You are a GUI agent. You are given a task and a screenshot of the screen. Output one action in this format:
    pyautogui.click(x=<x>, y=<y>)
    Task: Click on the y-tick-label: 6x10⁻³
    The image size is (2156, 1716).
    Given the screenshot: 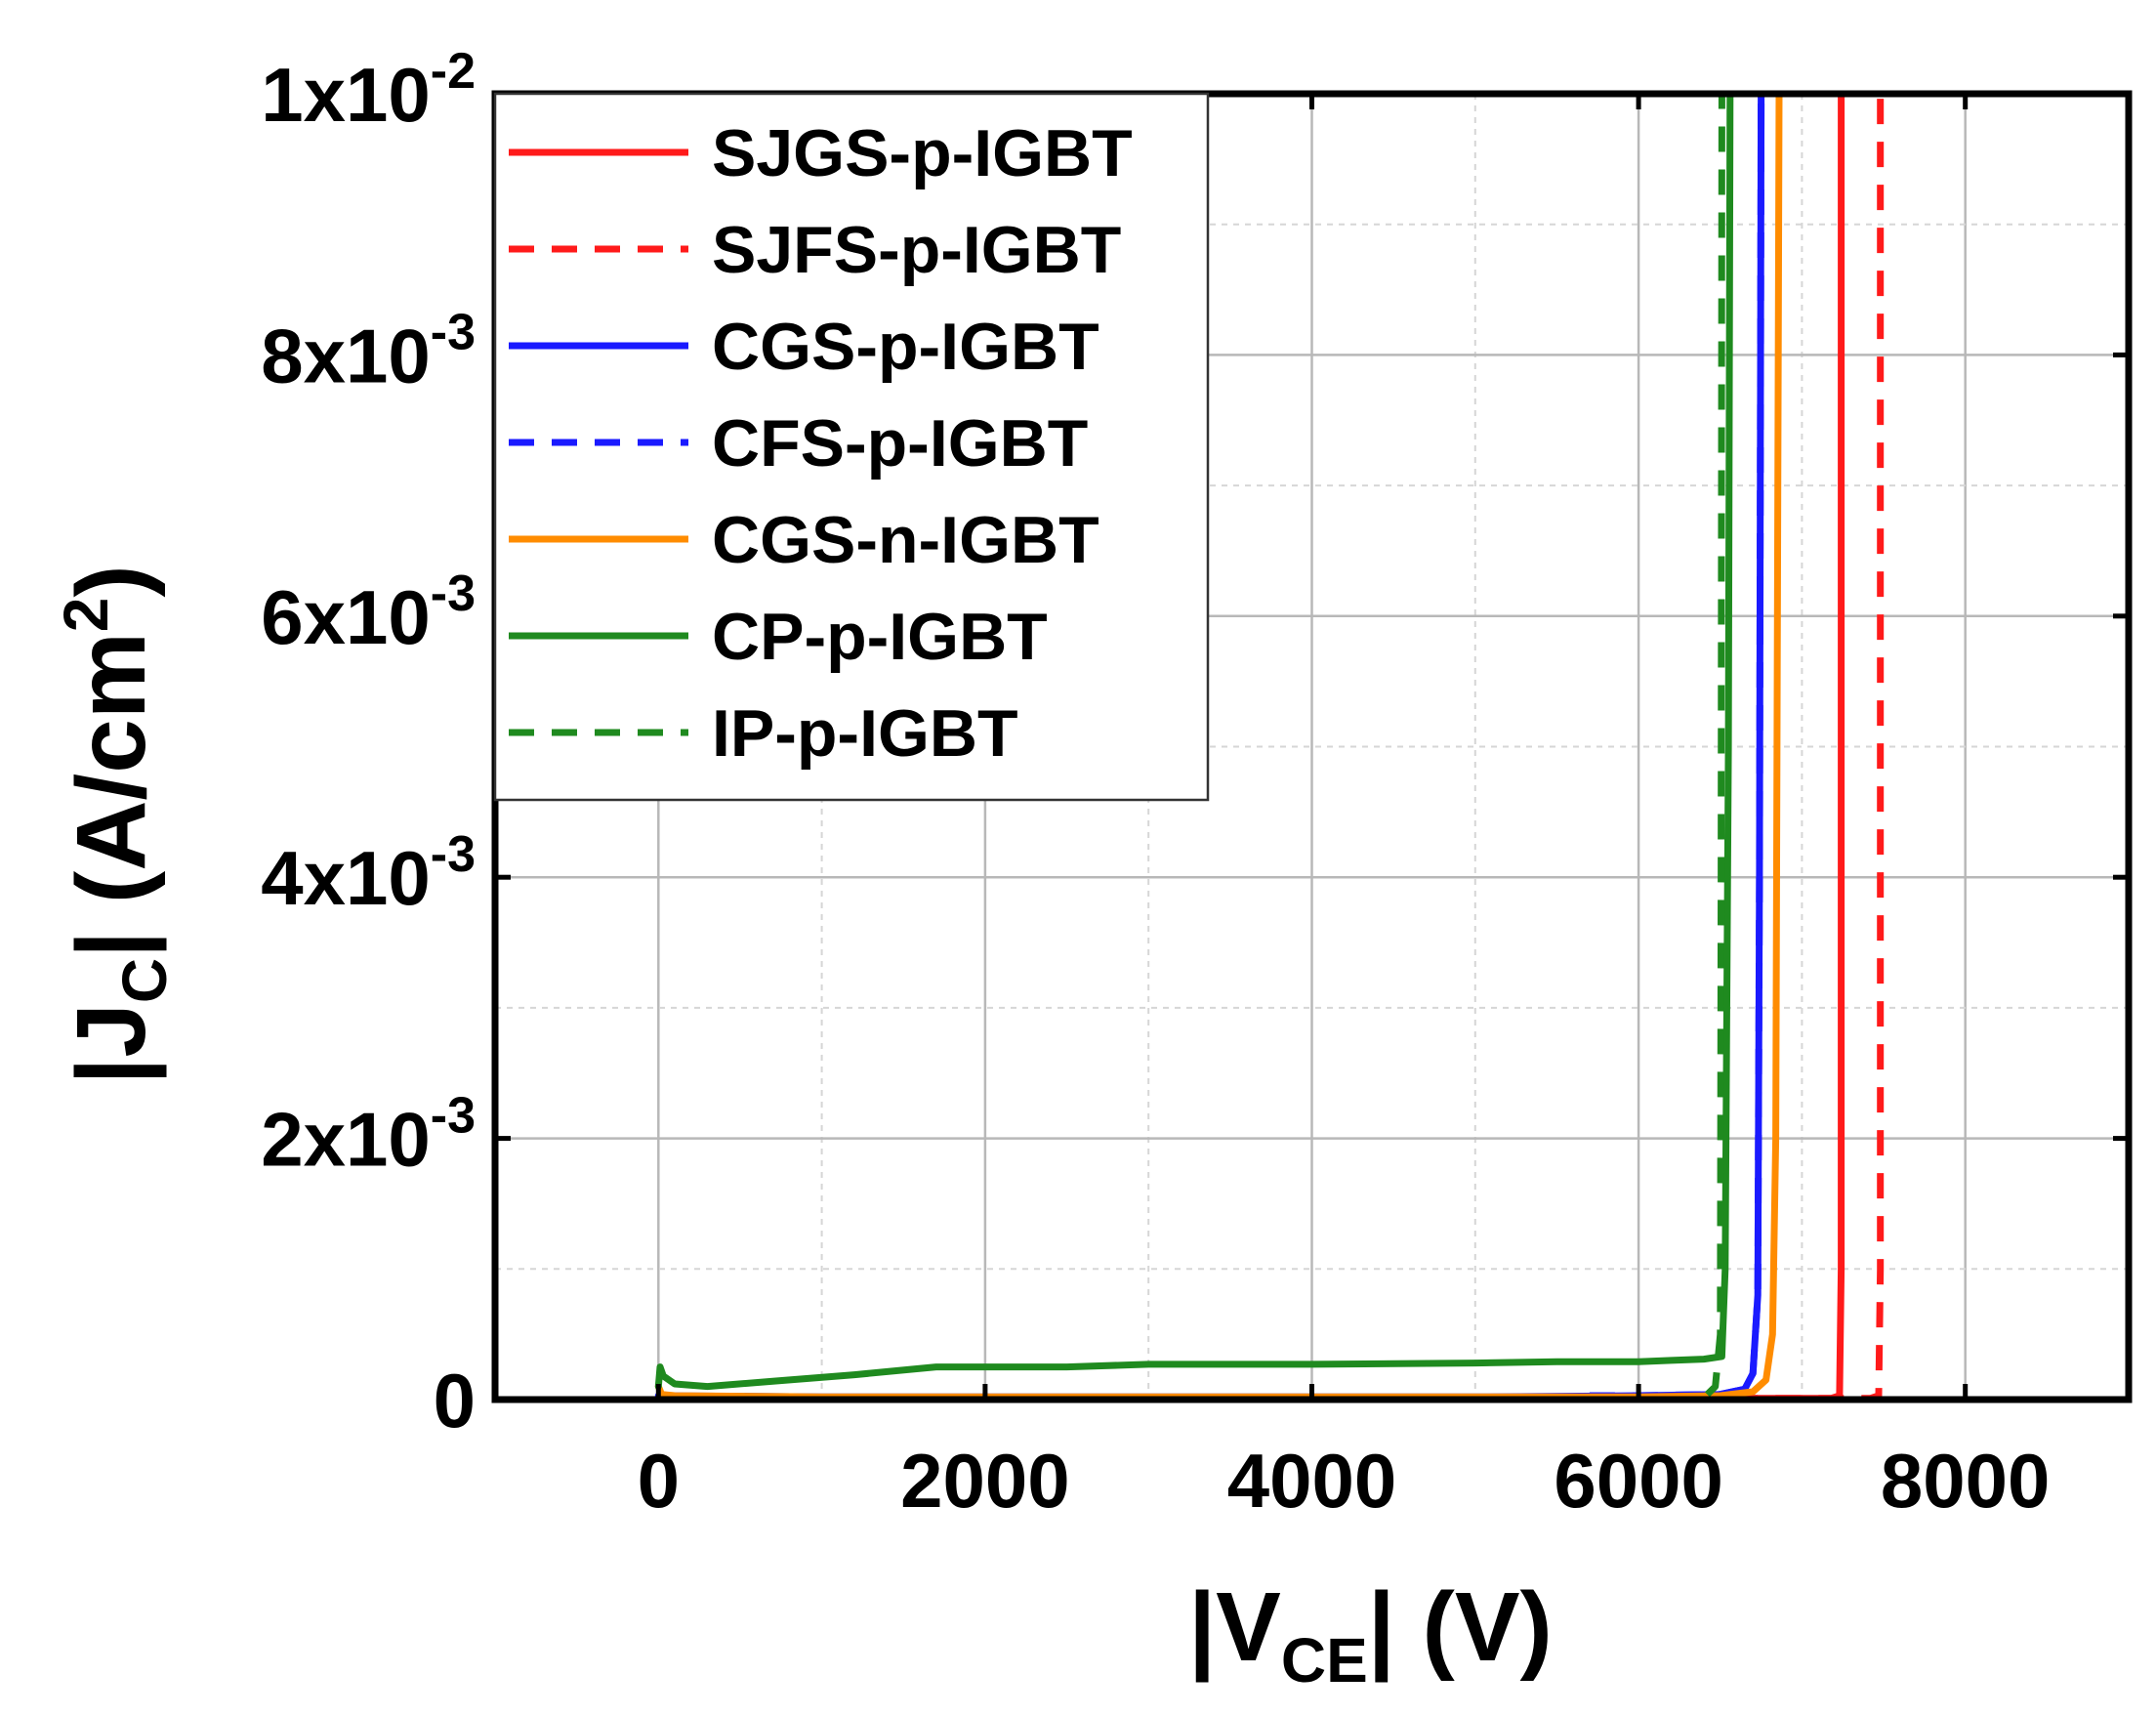 What is the action you would take?
    pyautogui.click(x=368, y=612)
    